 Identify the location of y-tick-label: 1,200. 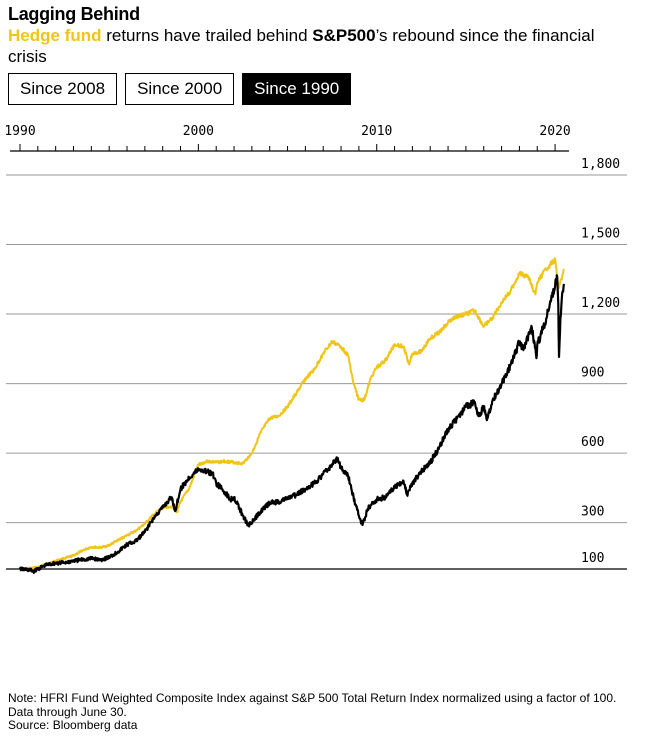
(600, 303).